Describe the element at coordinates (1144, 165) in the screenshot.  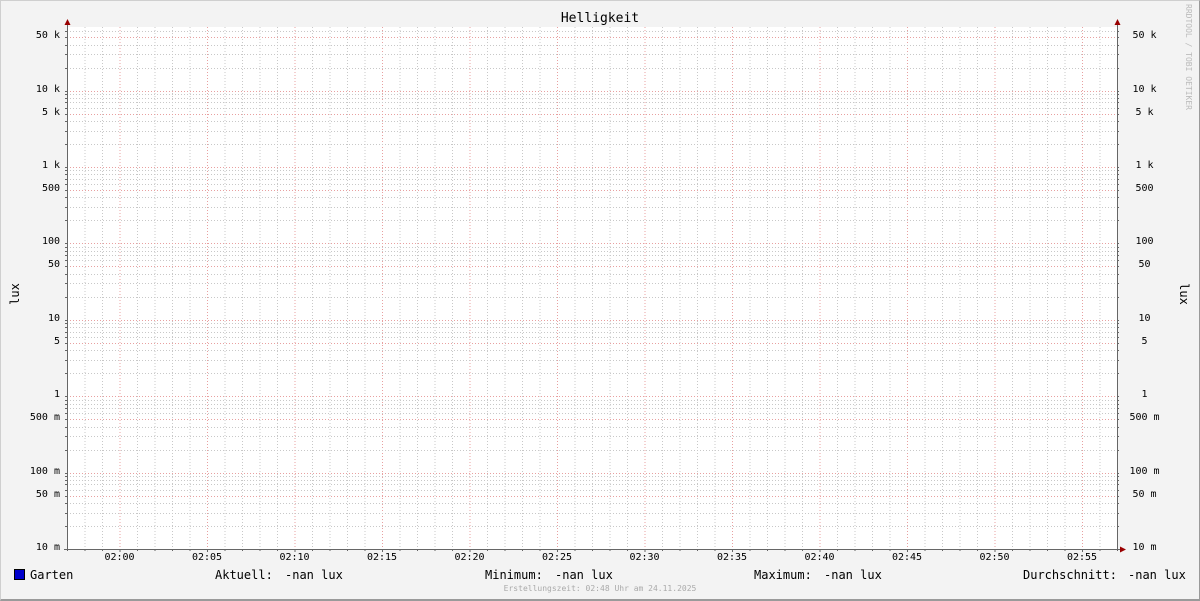
I see `y-tick-label-right: 1 k` at that location.